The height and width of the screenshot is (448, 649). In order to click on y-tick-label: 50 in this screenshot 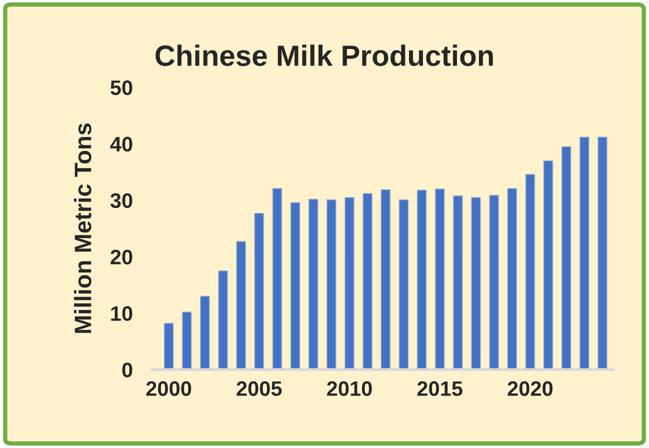, I will do `click(121, 88)`.